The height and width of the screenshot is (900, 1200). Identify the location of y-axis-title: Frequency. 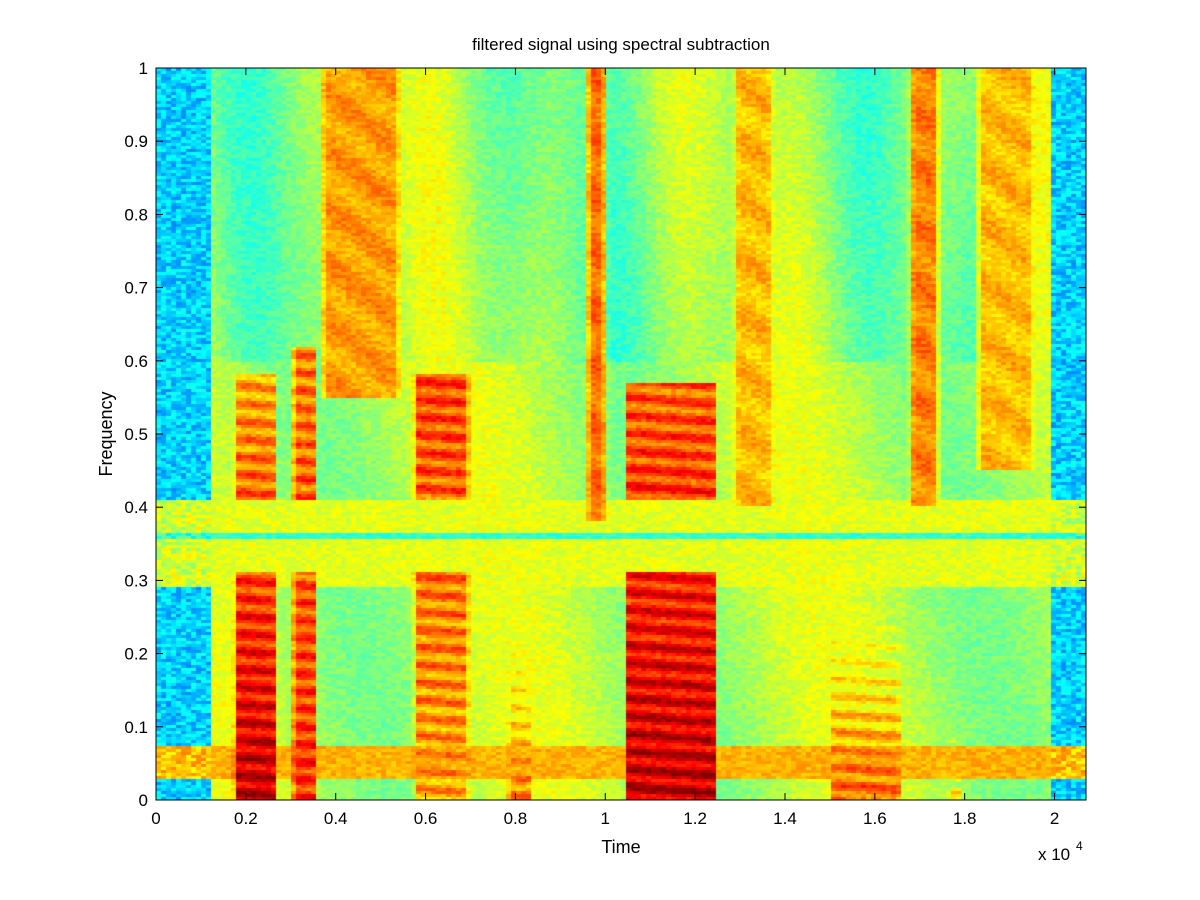
(106, 433).